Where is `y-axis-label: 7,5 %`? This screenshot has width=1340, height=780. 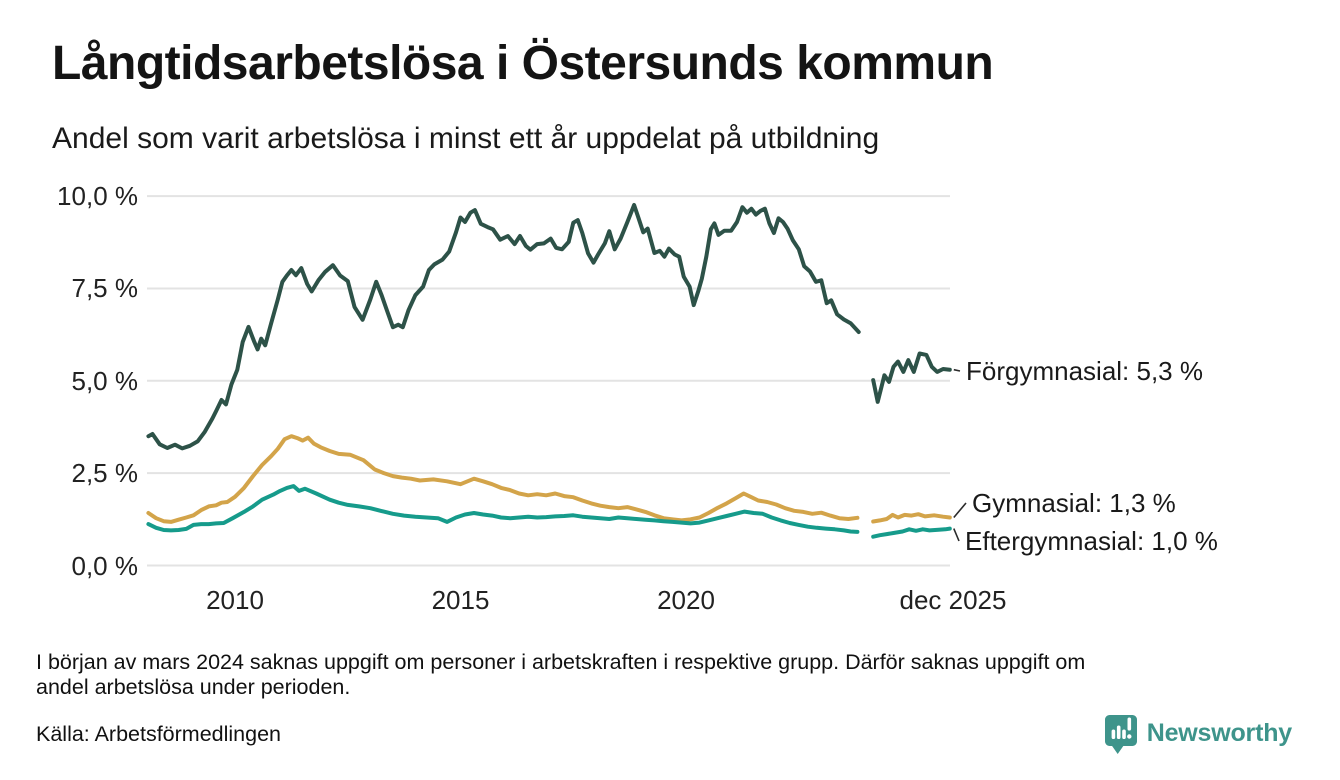 y-axis-label: 7,5 % is located at coordinates (105, 288).